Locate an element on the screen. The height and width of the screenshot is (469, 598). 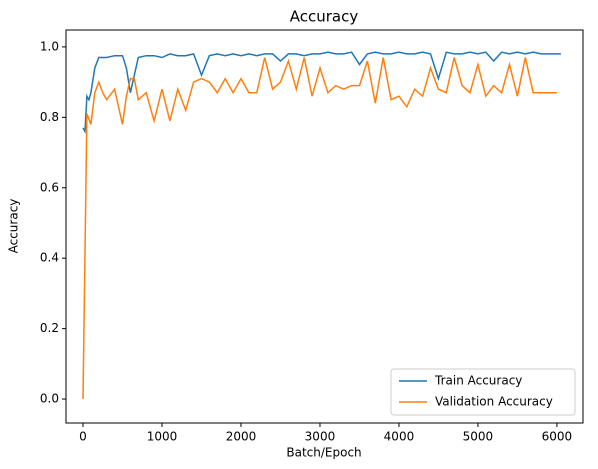
x-tick-label: 2000 is located at coordinates (241, 437).